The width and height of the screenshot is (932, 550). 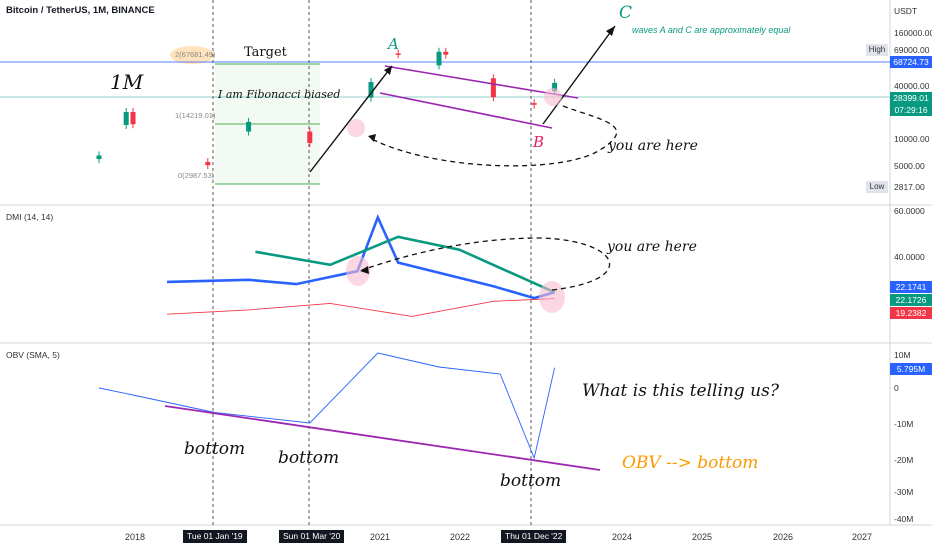 What do you see at coordinates (909, 211) in the screenshot?
I see `dmi-tick-60: 60.0000` at bounding box center [909, 211].